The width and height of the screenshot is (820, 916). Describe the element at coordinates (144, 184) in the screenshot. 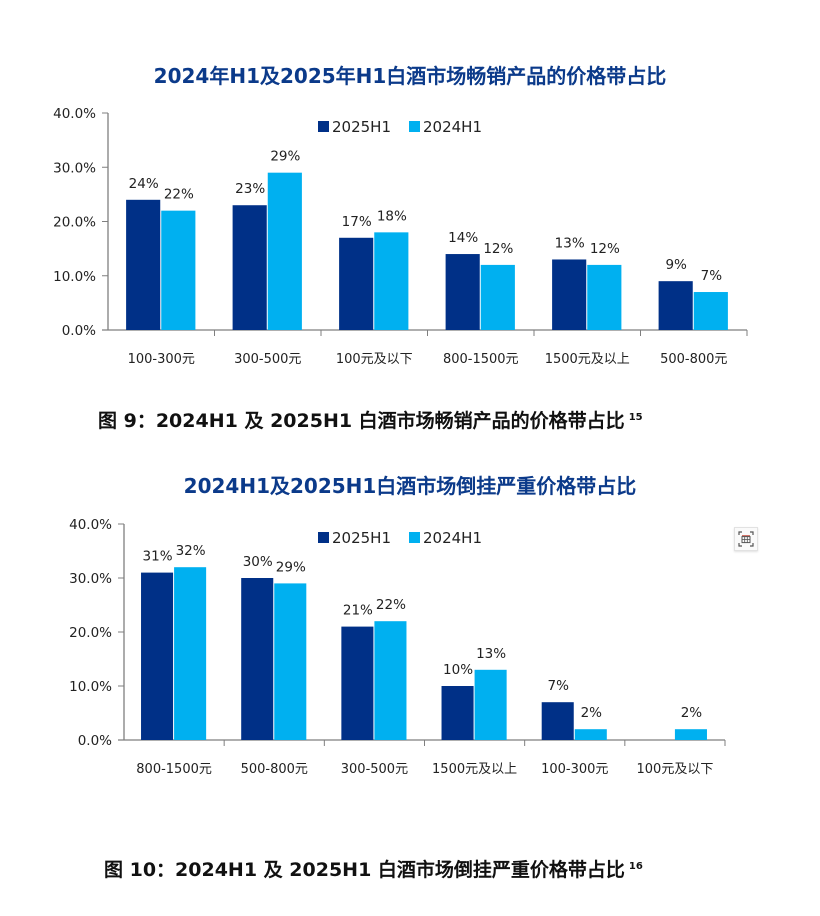

I see `data-label: 24%` at that location.